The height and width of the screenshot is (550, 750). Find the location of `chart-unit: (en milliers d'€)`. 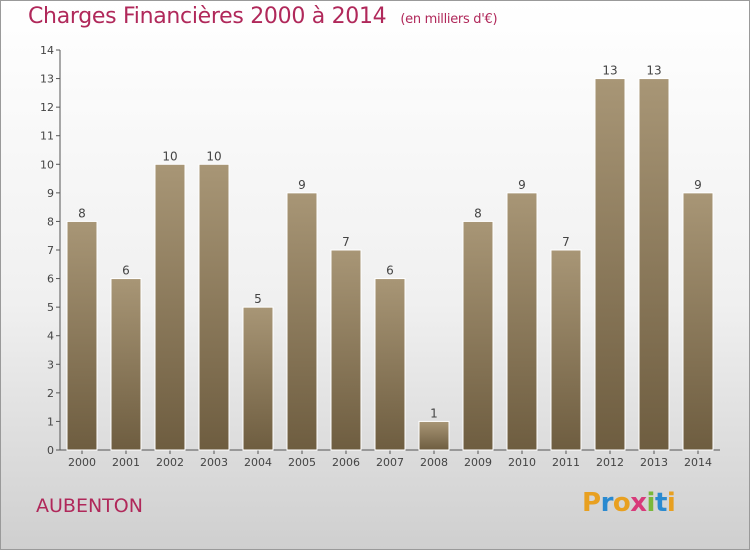

chart-unit: (en milliers d'€) is located at coordinates (449, 19).